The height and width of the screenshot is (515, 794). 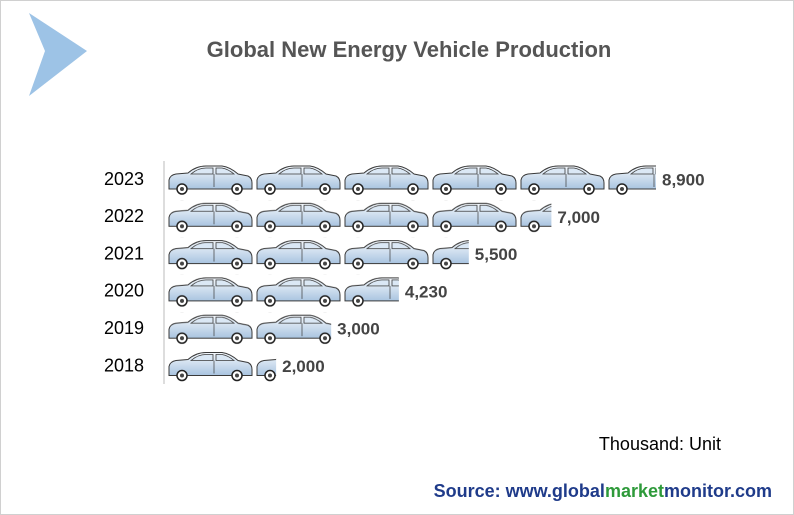 What do you see at coordinates (496, 254) in the screenshot?
I see `value-label: 5,500` at bounding box center [496, 254].